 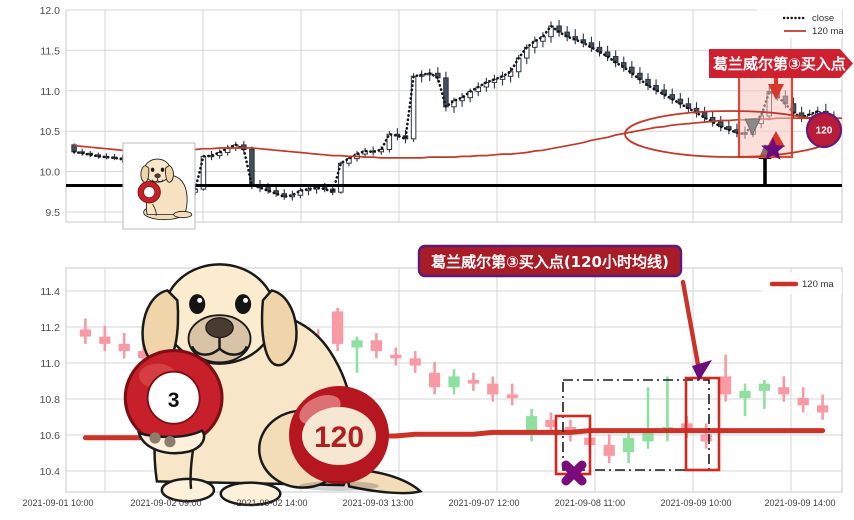 I want to click on lower-ytick-4: 11.2, so click(x=50, y=328).